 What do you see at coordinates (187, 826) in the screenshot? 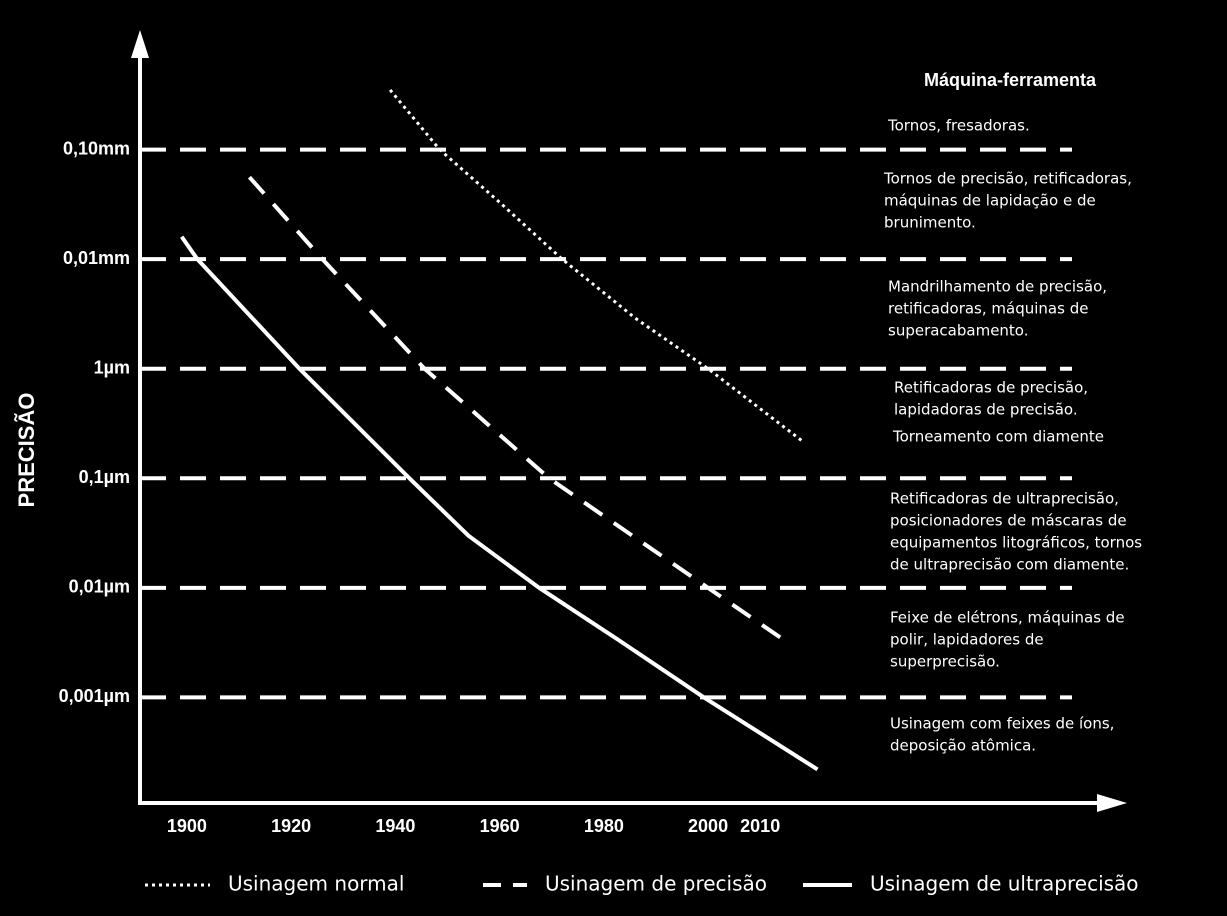
I see `x-tick-label: 1900` at bounding box center [187, 826].